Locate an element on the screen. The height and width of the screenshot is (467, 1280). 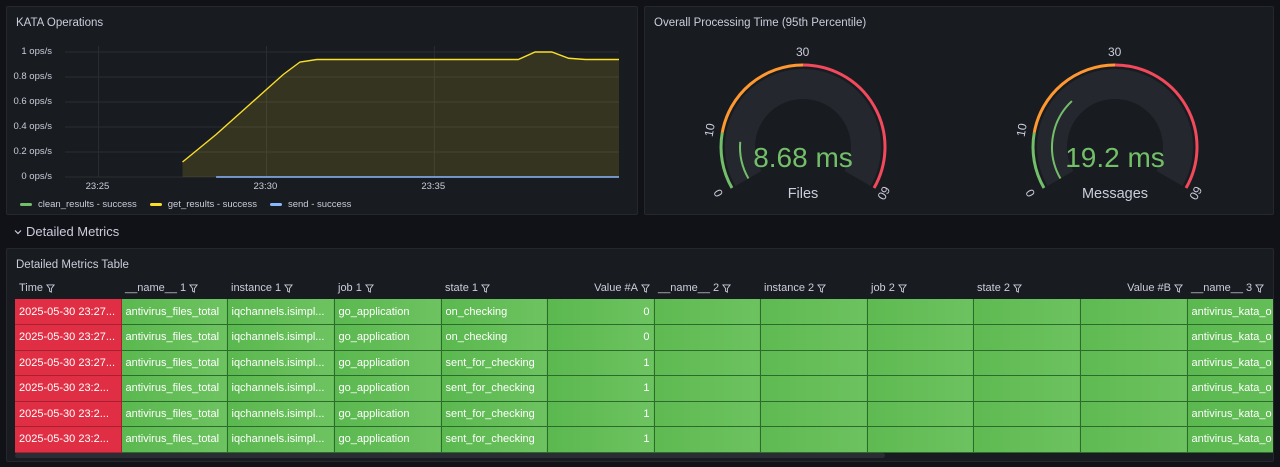
column-header: Time is located at coordinates (68, 288).